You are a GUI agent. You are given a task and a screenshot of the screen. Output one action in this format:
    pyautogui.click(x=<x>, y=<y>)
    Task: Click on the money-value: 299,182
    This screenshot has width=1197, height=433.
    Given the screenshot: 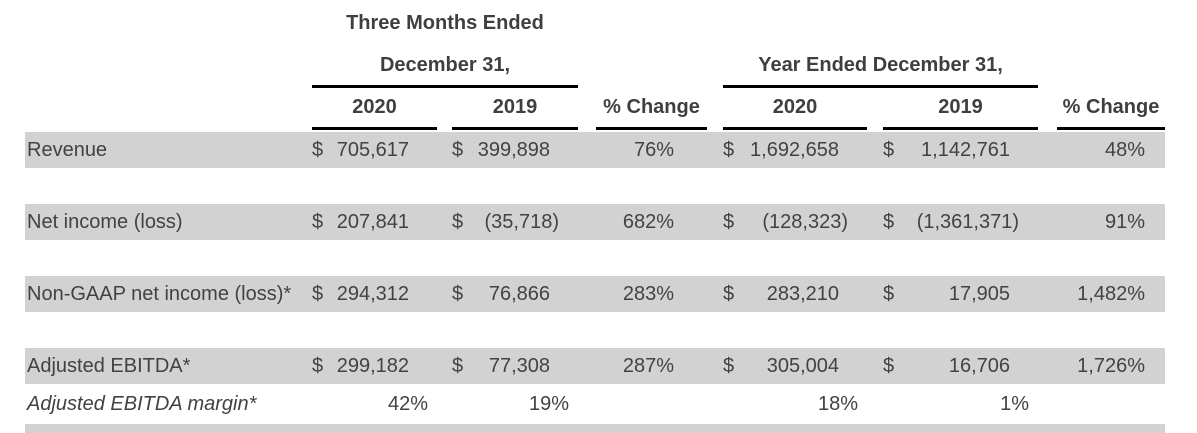 What is the action you would take?
    pyautogui.click(x=372, y=365)
    